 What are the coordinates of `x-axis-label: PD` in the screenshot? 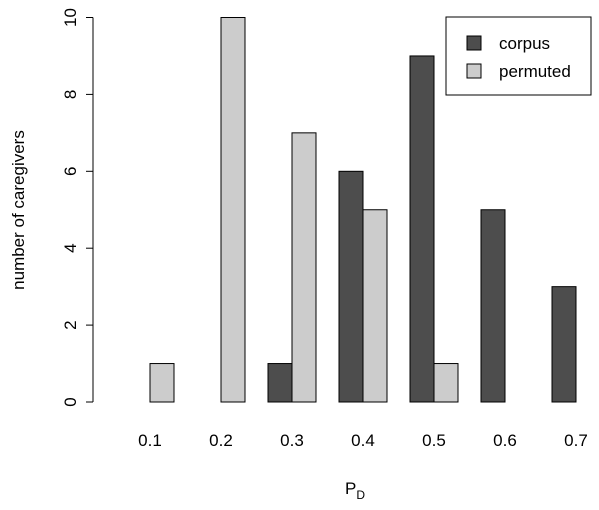 It's located at (355, 490).